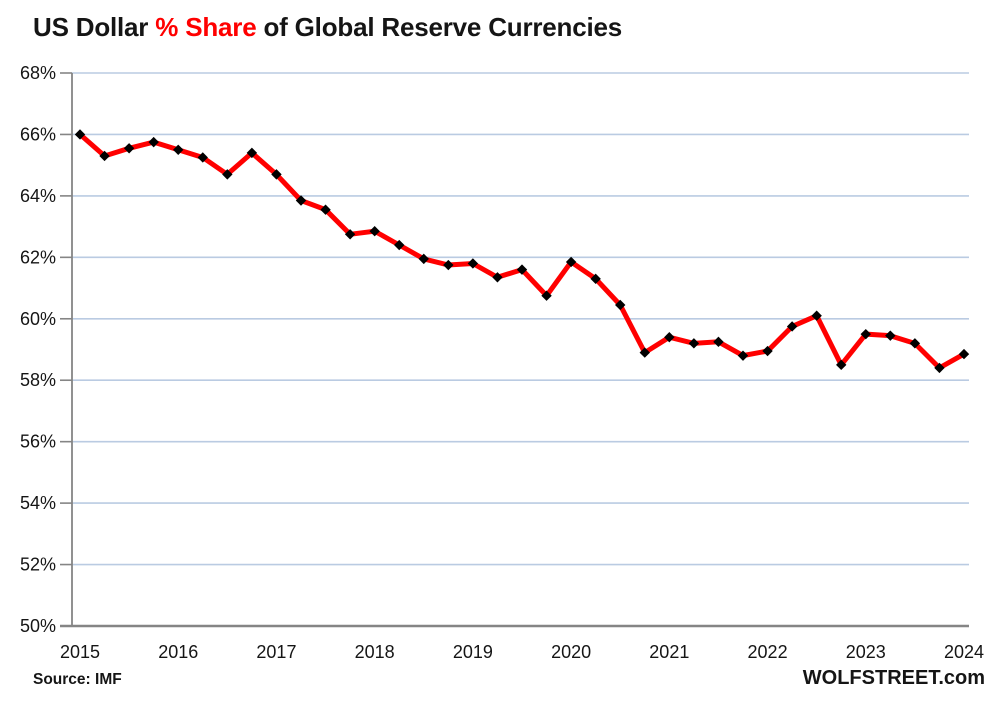  I want to click on source-label: Source: IMF, so click(77, 679).